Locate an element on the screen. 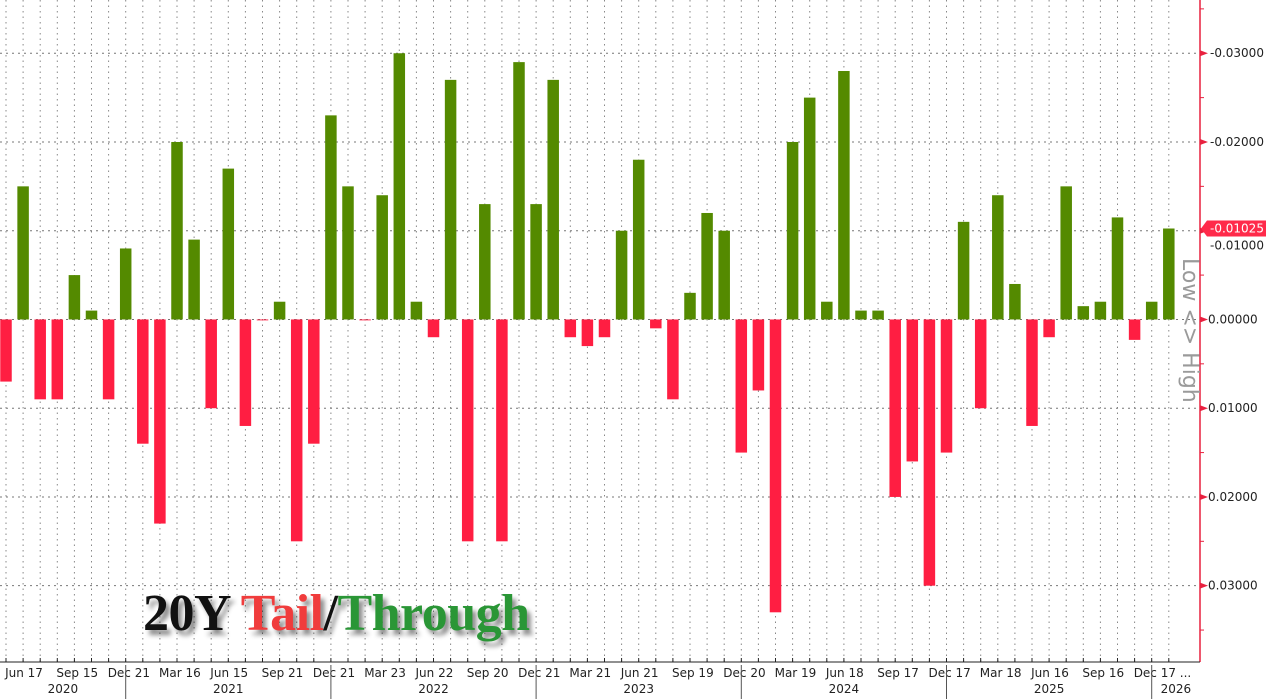  year-label: 2025 is located at coordinates (1049, 689).